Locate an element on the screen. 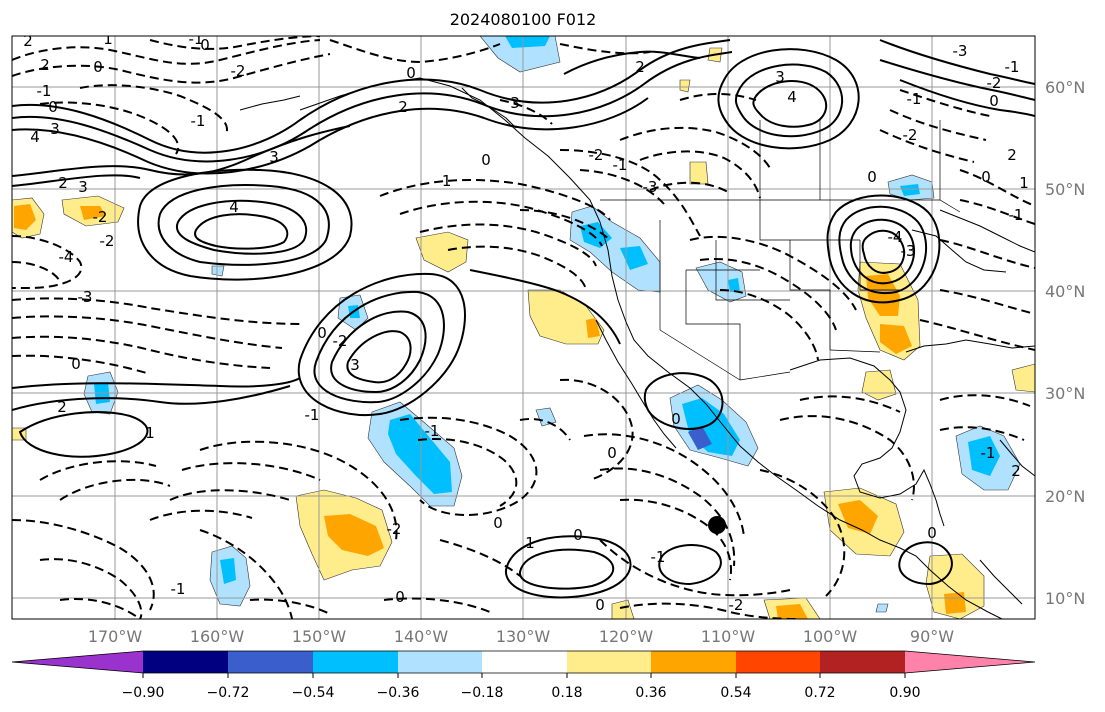 The height and width of the screenshot is (712, 1105). lon-label: 110°W is located at coordinates (728, 636).